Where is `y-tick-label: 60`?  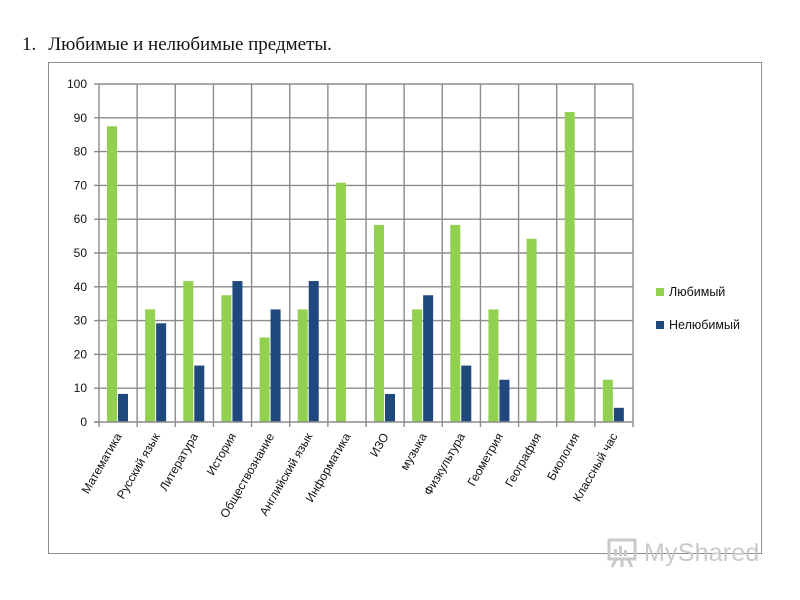 y-tick-label: 60 is located at coordinates (81, 219).